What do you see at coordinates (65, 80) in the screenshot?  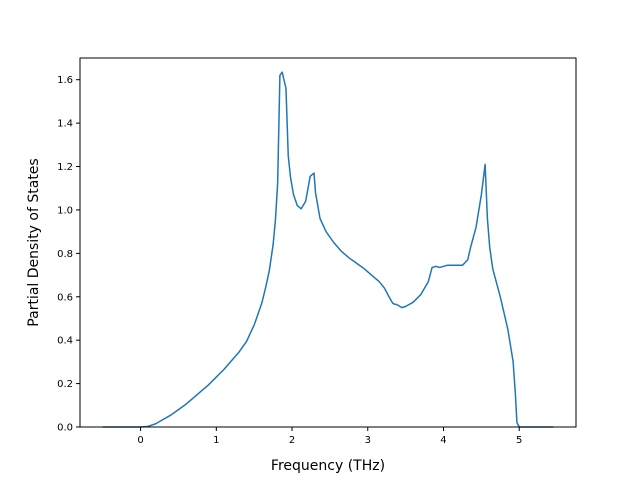 I see `y-tick-label: 1.6` at bounding box center [65, 80].